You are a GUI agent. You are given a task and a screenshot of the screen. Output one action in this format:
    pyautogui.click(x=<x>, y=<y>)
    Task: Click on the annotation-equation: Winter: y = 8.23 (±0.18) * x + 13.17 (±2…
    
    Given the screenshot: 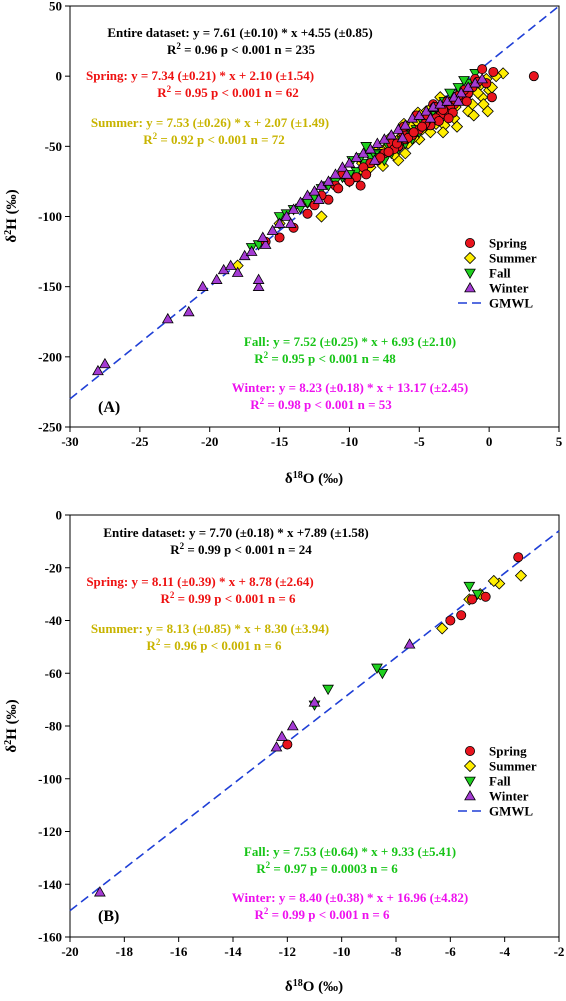 What is the action you would take?
    pyautogui.click(x=350, y=387)
    